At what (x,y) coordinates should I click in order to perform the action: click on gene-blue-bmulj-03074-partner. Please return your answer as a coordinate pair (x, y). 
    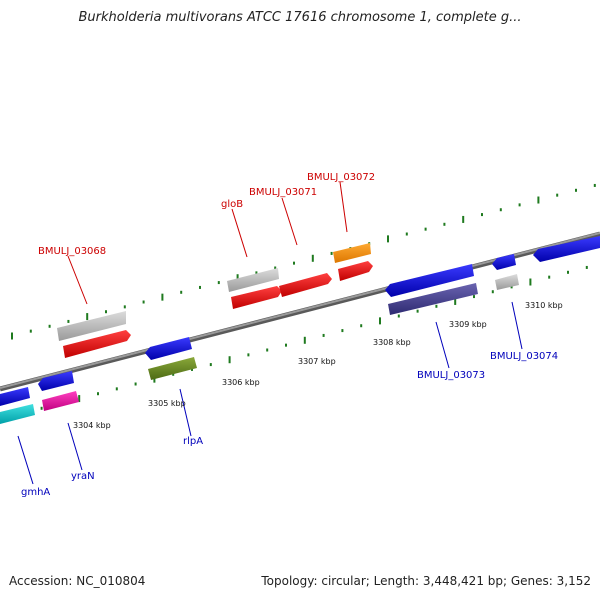
    Looking at the image, I should click on (504, 262).